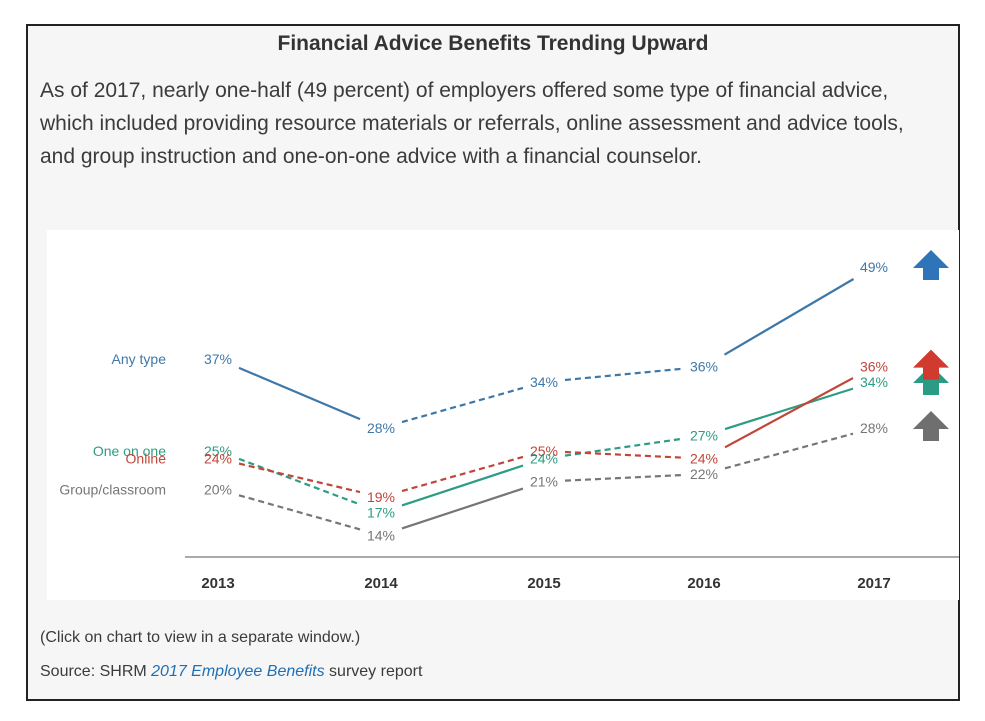 The image size is (985, 721). I want to click on data-label-group-classroom-2016: 22%, so click(704, 474).